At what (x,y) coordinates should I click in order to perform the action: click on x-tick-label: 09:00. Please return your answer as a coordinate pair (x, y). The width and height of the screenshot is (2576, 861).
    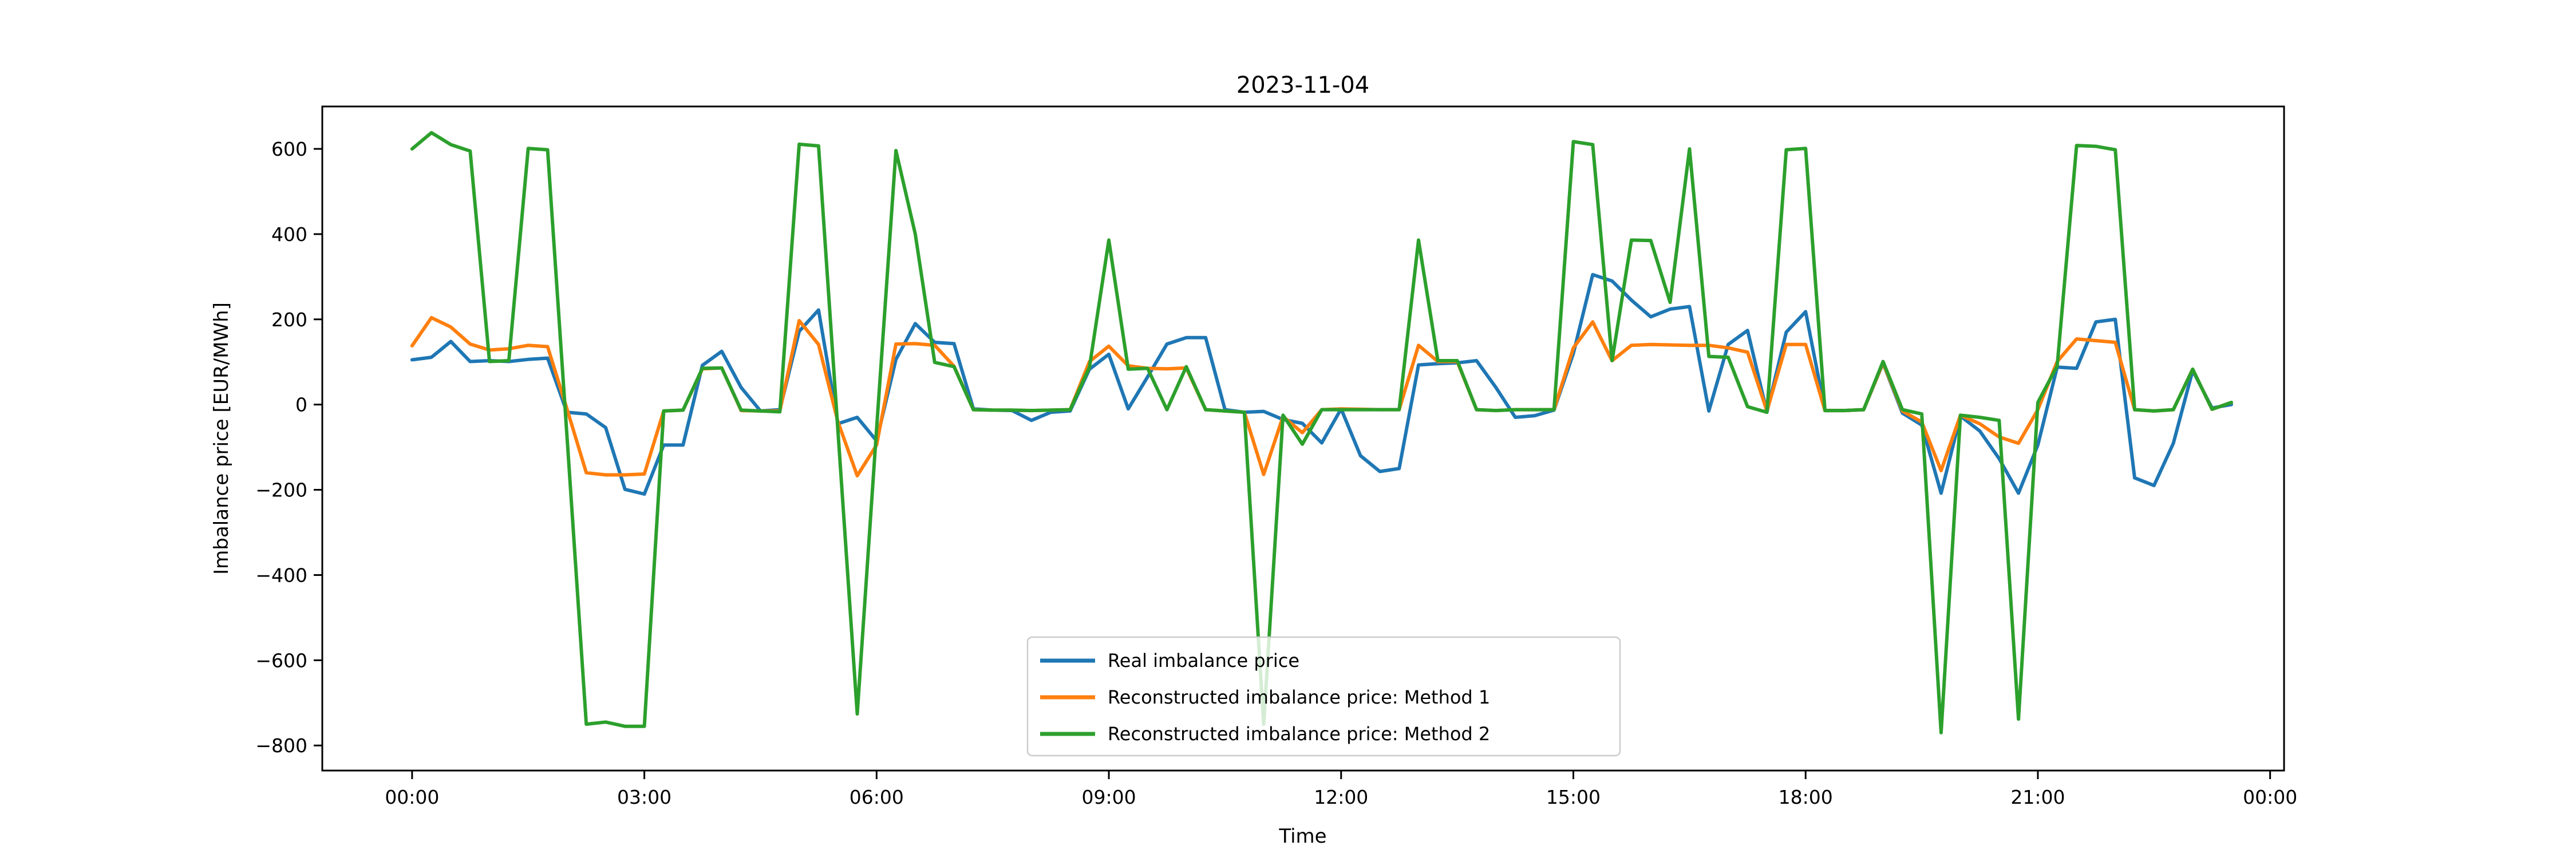
    Looking at the image, I should click on (1108, 797).